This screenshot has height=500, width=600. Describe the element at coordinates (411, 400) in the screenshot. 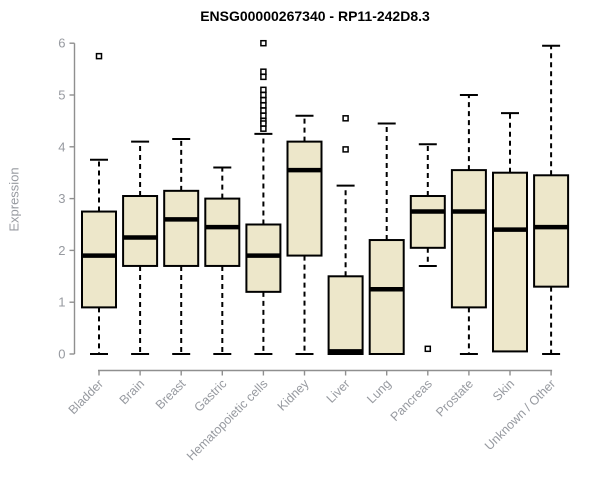

I see `x-tick-label-pancreas: Pancreas` at that location.